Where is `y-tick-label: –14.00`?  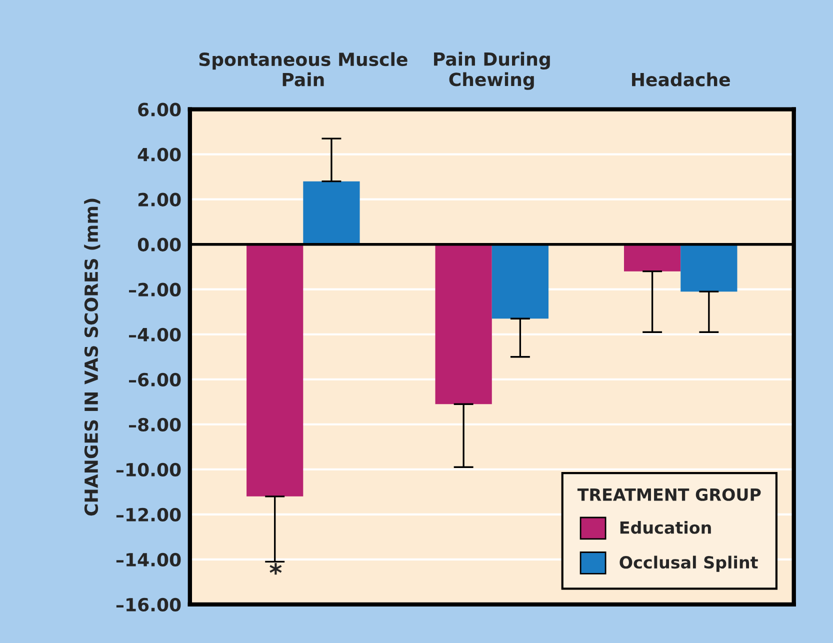 y-tick-label: –14.00 is located at coordinates (148, 559).